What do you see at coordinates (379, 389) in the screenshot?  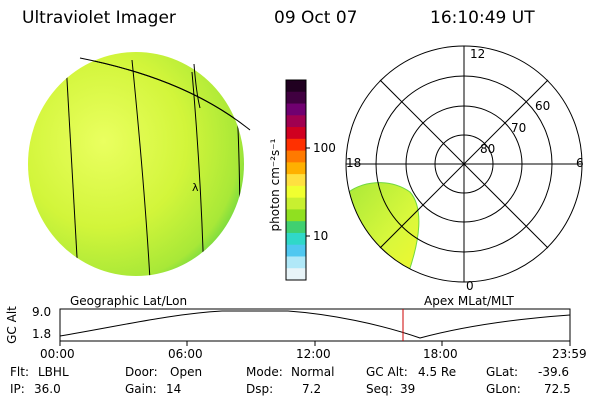 I see `seq-label: Seq:` at bounding box center [379, 389].